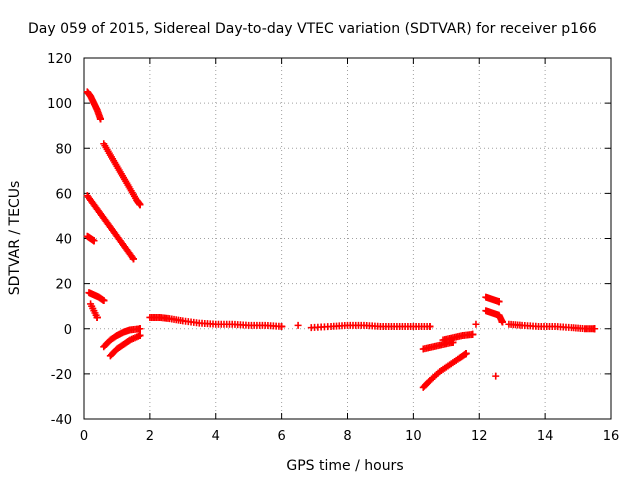  I want to click on y-tick-label: 60, so click(63, 194).